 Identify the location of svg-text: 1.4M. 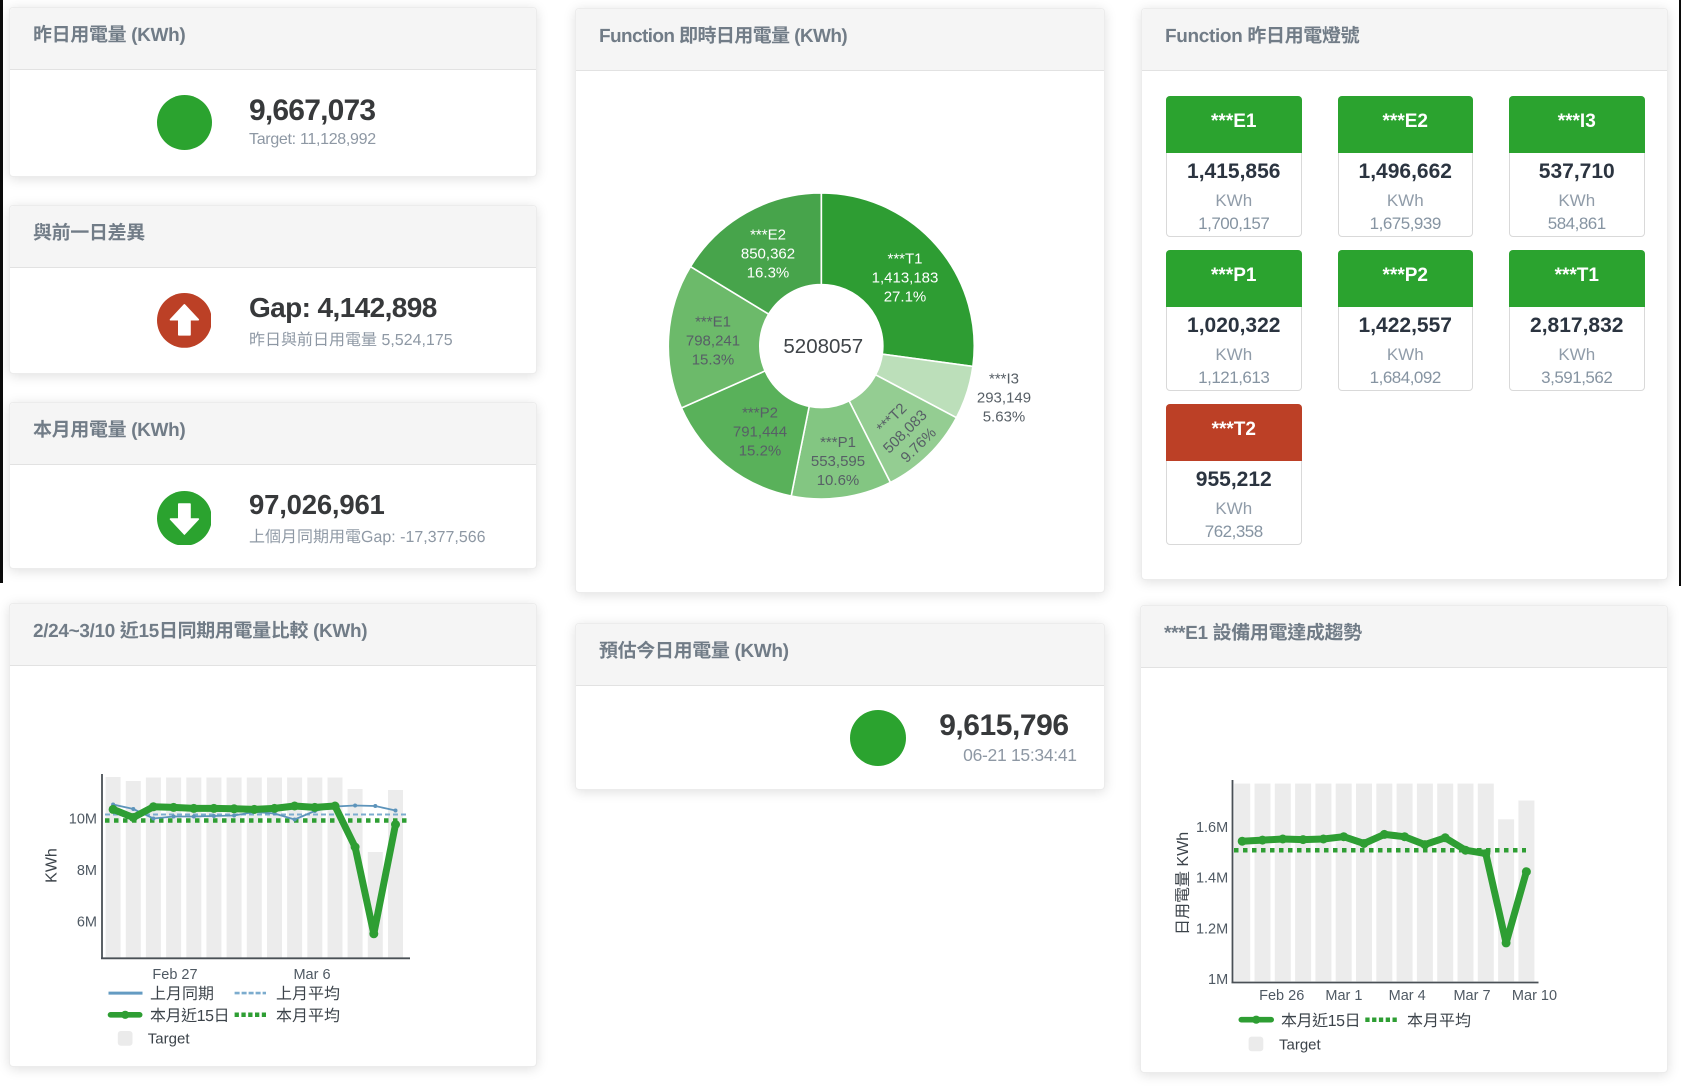
(1212, 879).